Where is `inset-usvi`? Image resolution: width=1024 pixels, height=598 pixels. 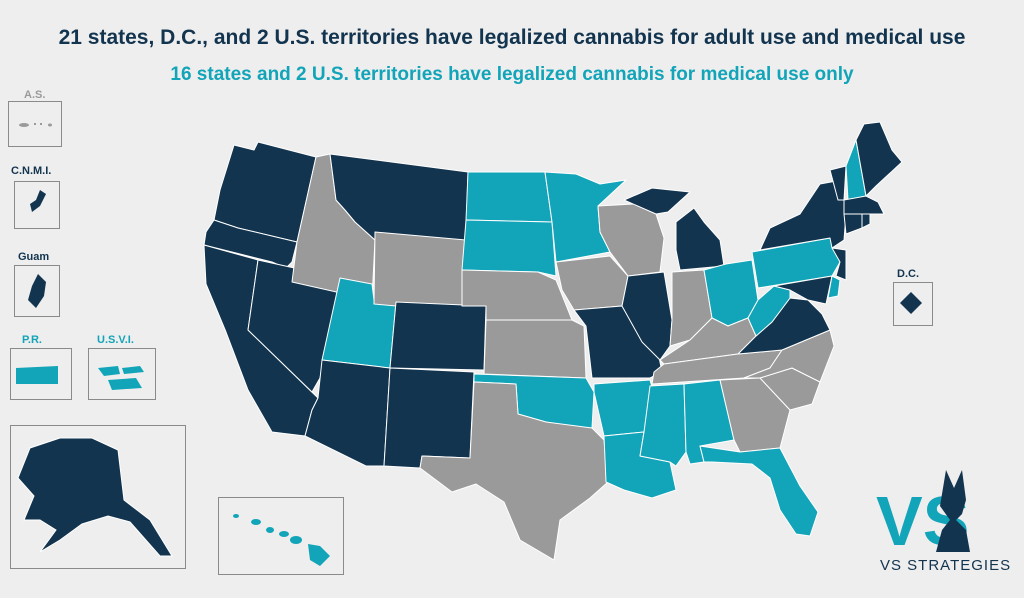
inset-usvi is located at coordinates (122, 374).